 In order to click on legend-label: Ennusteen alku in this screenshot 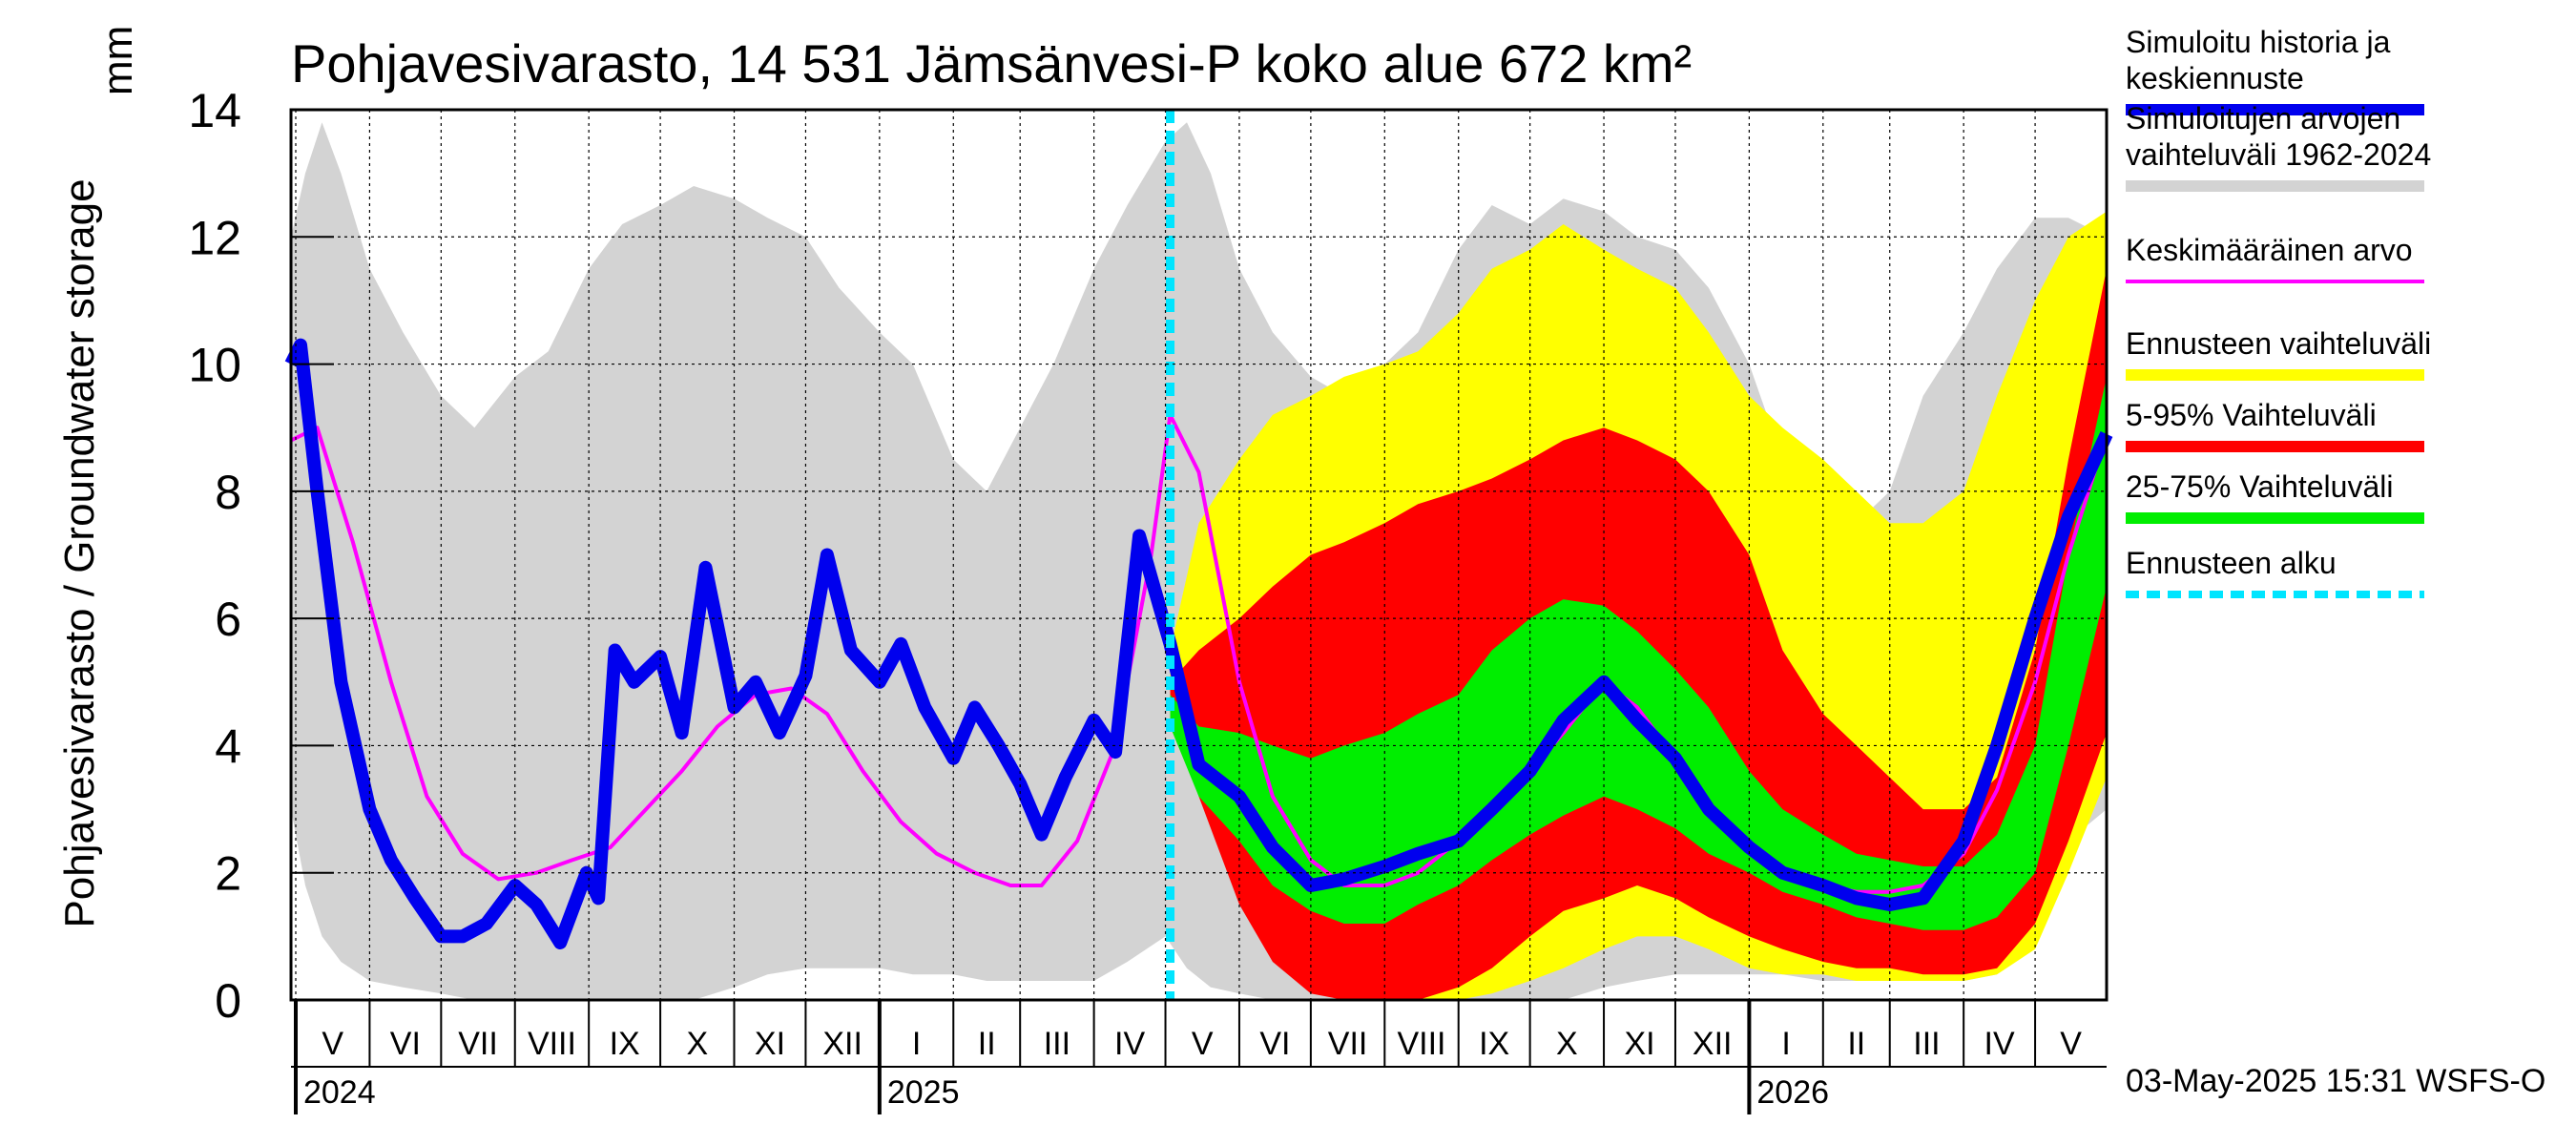, I will do `click(2231, 563)`.